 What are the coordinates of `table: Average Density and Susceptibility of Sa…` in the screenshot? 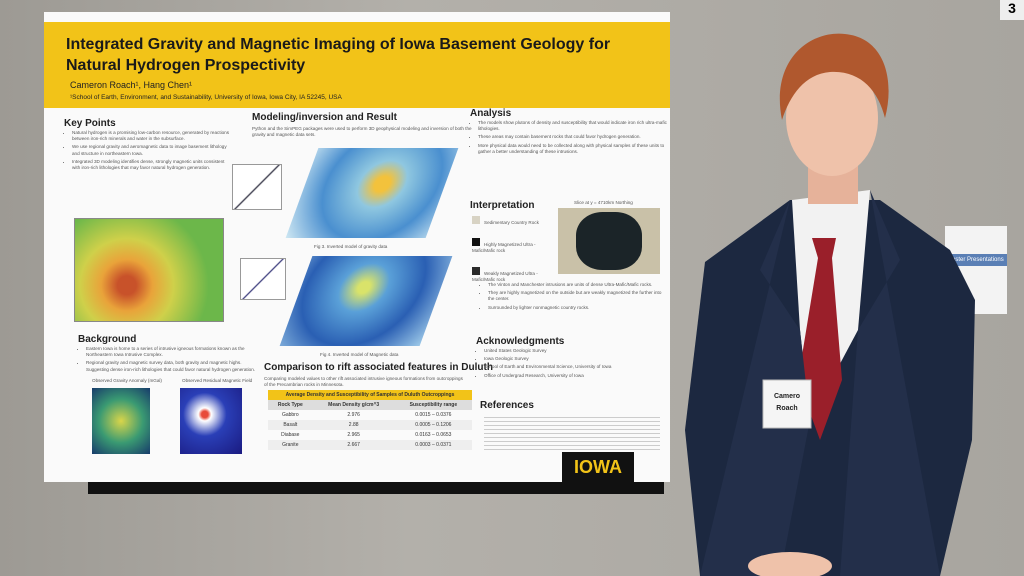 It's located at (370, 420).